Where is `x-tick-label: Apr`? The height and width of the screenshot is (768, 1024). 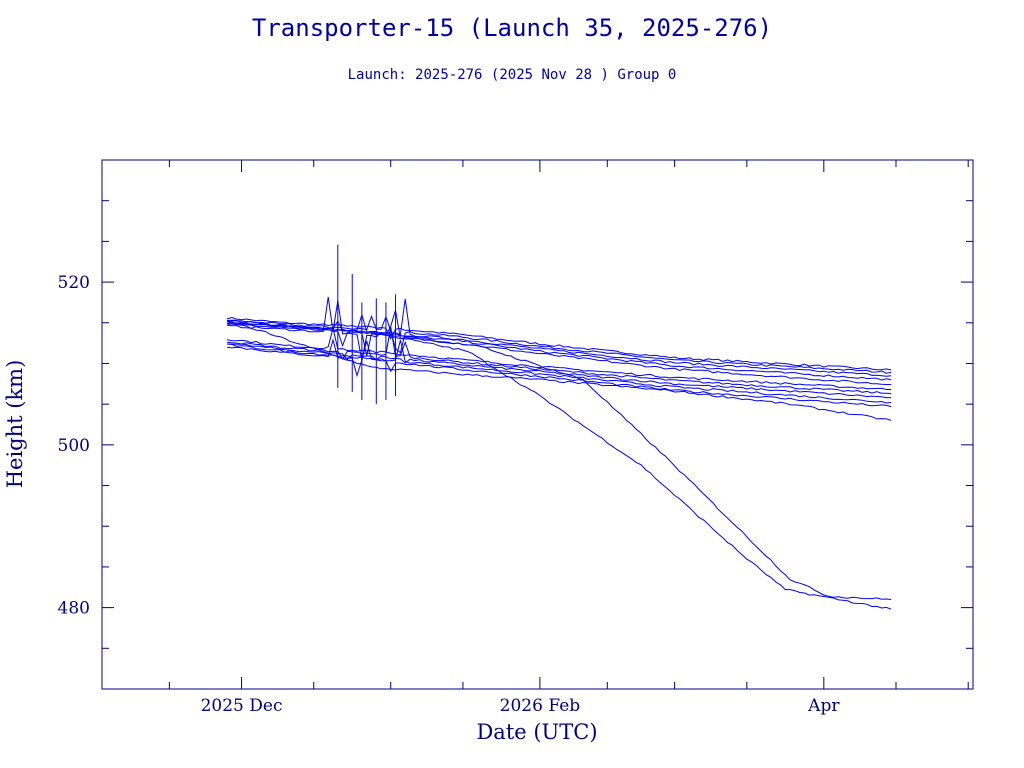
x-tick-label: Apr is located at coordinates (823, 706).